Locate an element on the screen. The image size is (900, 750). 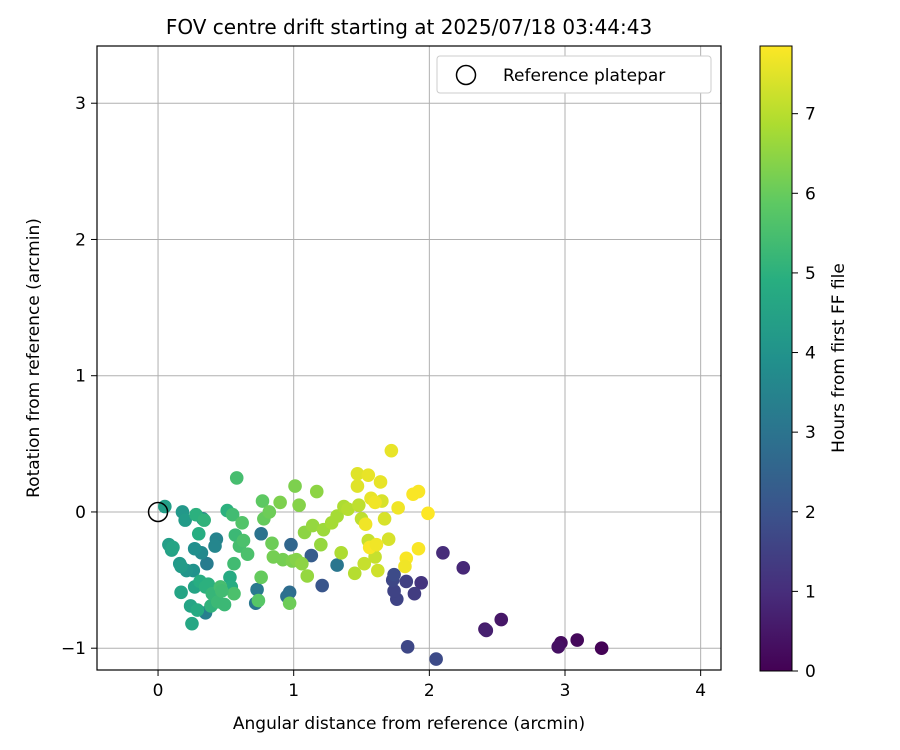
legend-box is located at coordinates (574, 74).